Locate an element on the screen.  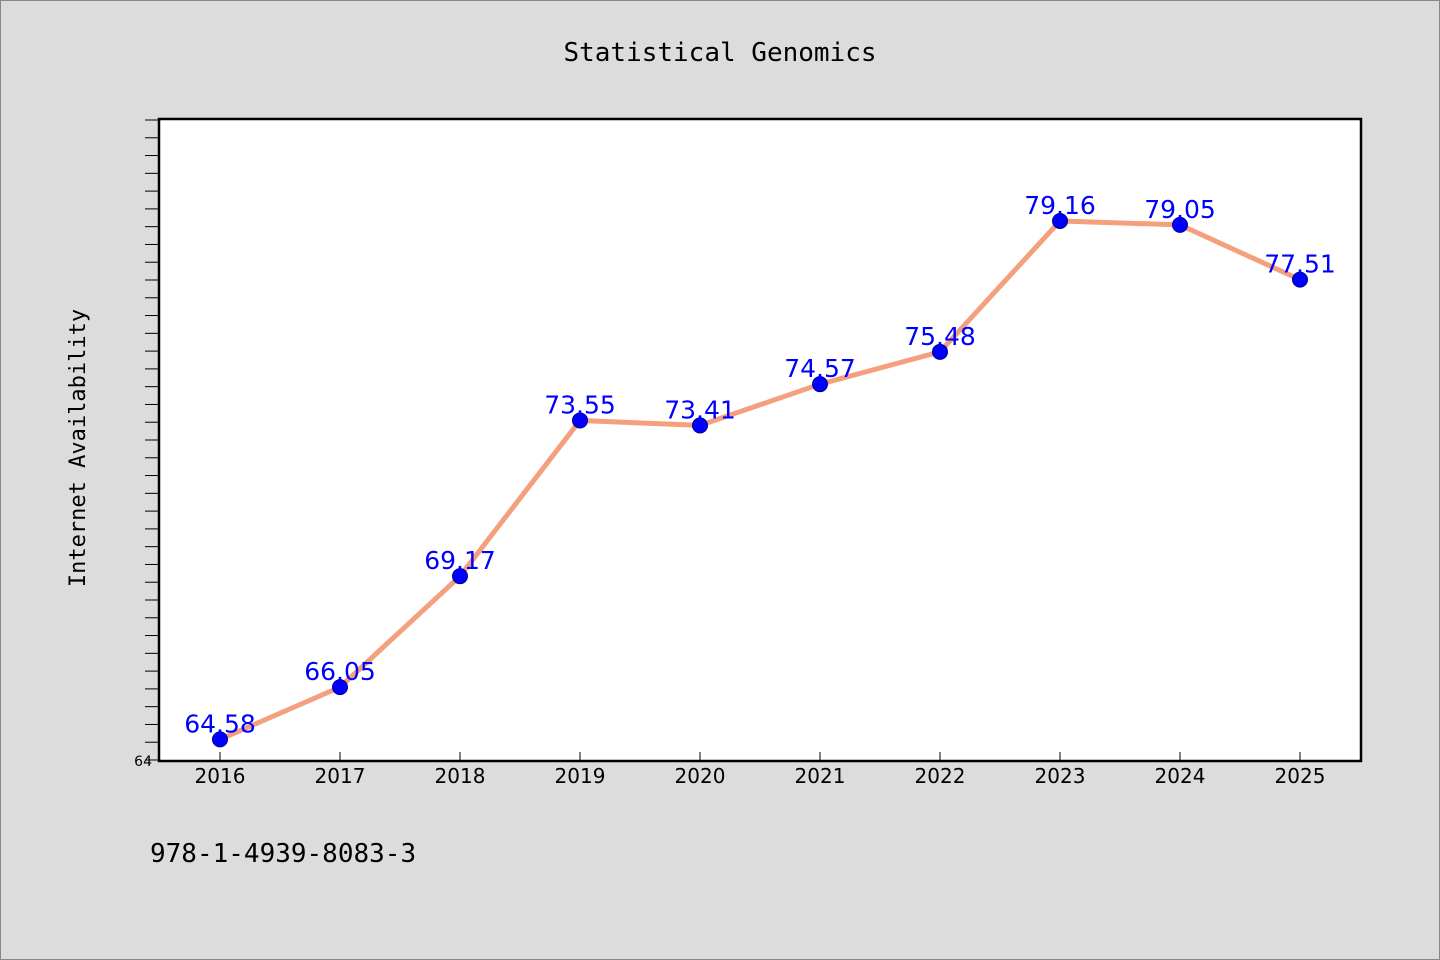
x-tick-label: 2025 is located at coordinates (1300, 776).